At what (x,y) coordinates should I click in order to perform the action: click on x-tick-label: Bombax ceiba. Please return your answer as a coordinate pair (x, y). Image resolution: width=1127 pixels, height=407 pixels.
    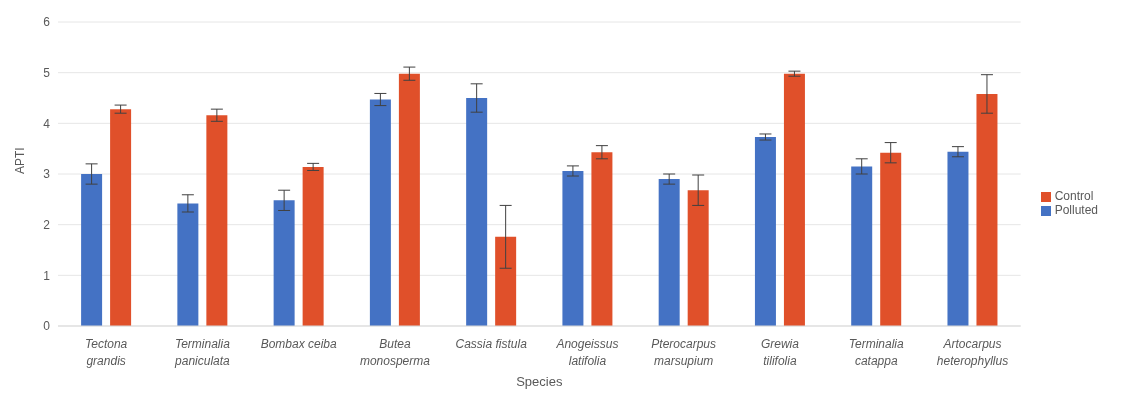
    Looking at the image, I should click on (298, 344).